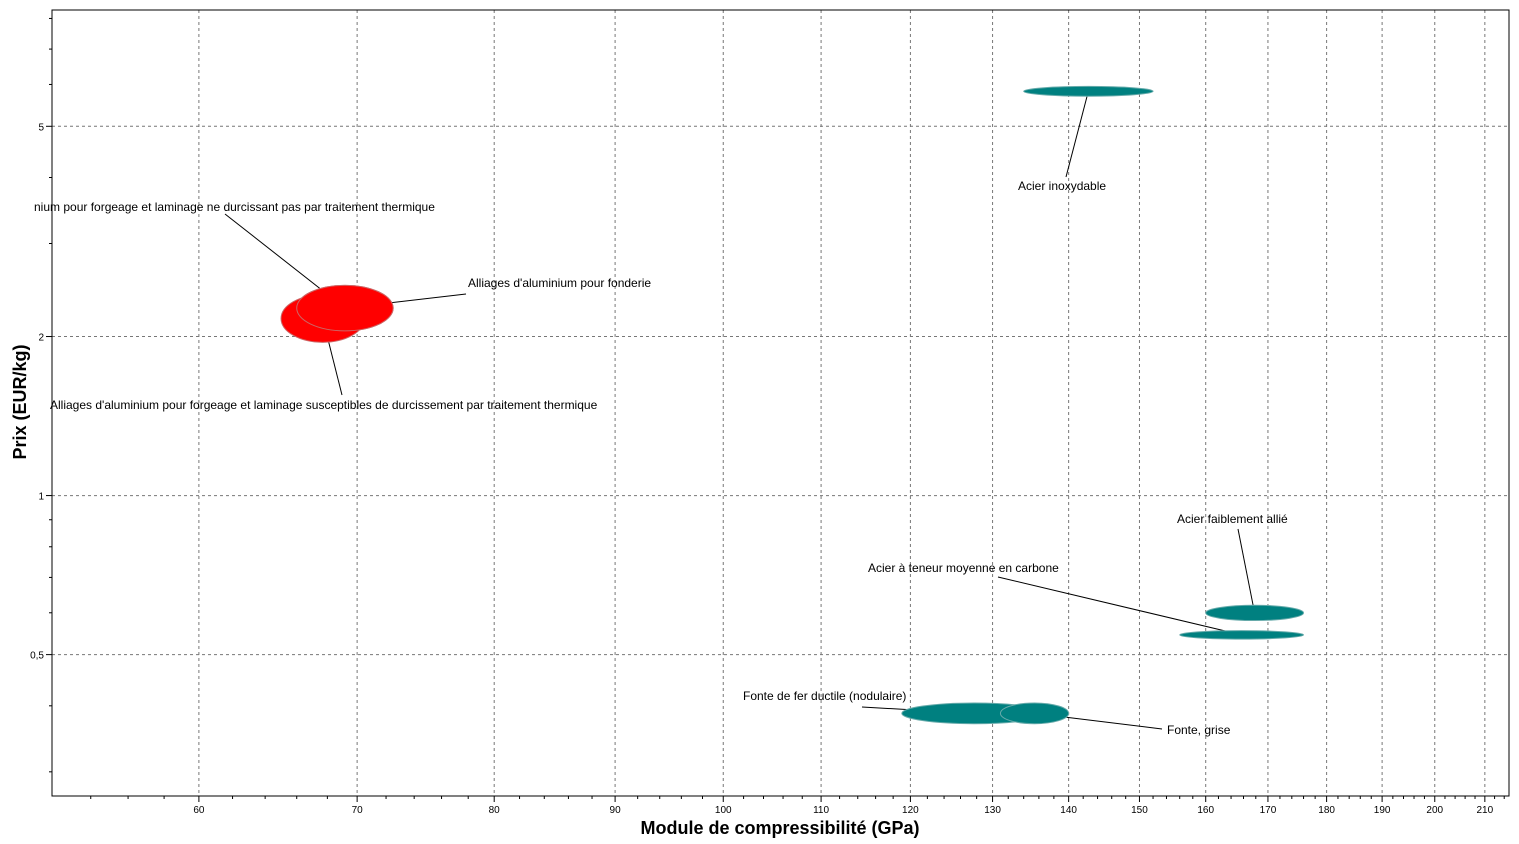 Image resolution: width=1519 pixels, height=844 pixels. I want to click on x-tick-label: 60, so click(199, 810).